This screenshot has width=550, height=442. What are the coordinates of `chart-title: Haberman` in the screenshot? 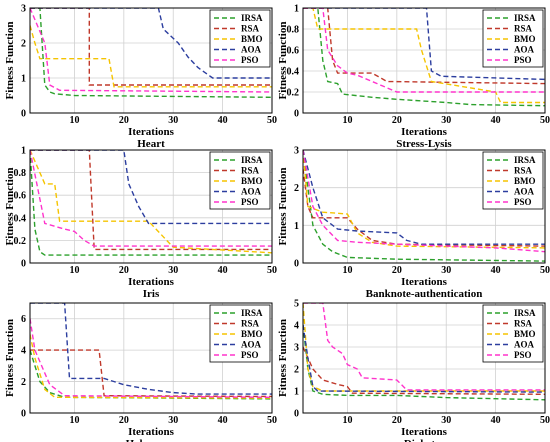 It's located at (151, 440).